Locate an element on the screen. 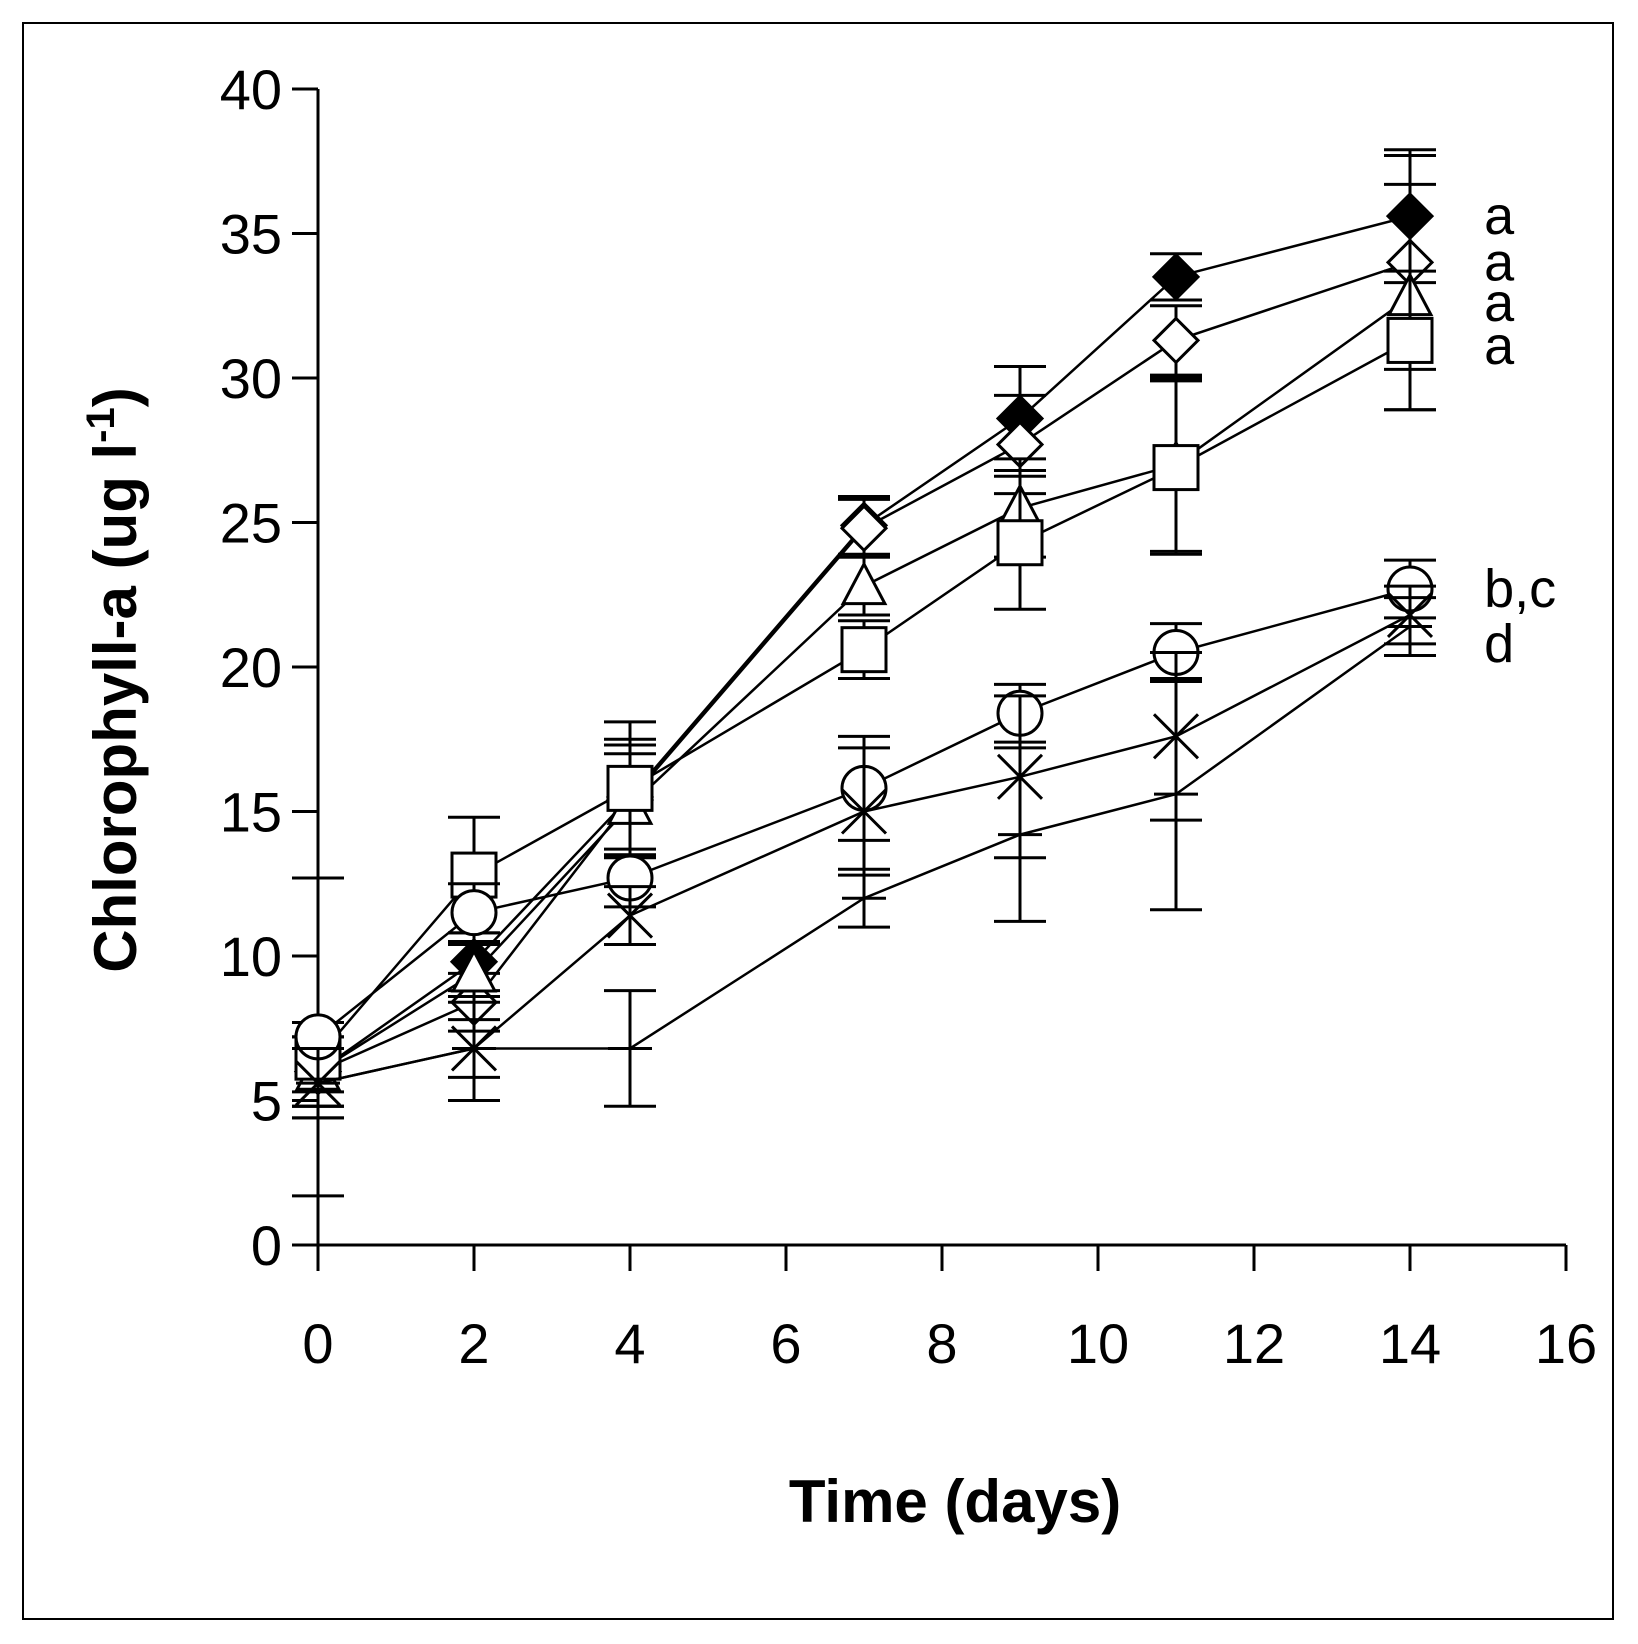 The height and width of the screenshot is (1644, 1638). significance-label: d is located at coordinates (1499, 644).